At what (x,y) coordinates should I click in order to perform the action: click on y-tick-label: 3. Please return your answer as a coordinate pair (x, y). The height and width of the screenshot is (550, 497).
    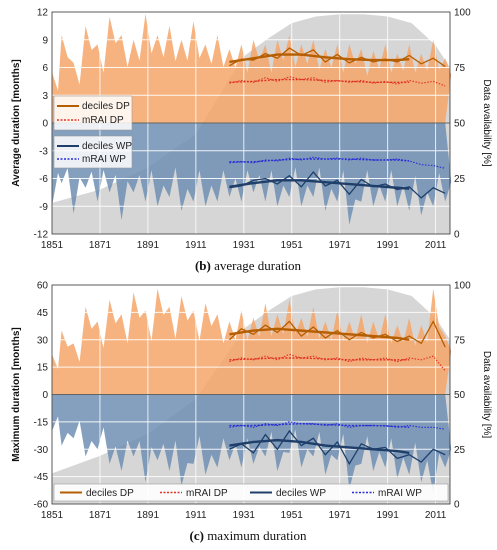
    Looking at the image, I should click on (45, 96).